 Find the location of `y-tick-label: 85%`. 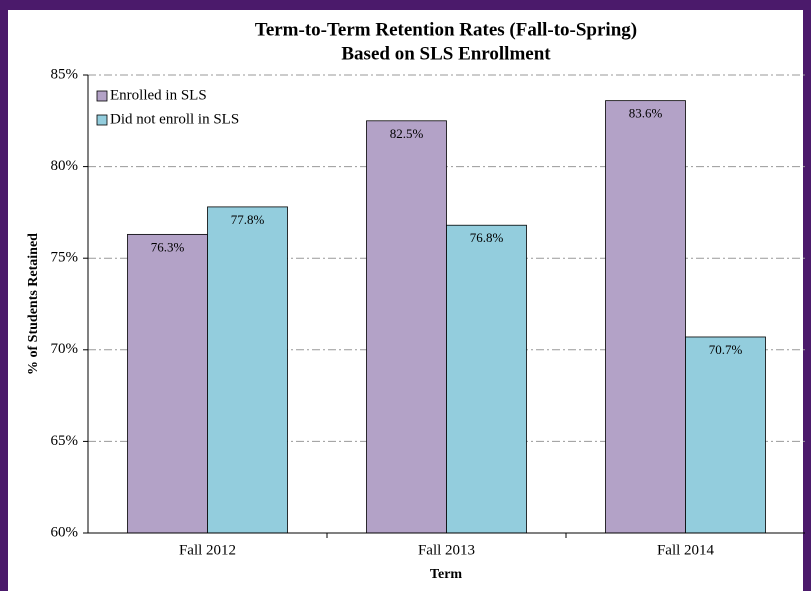

y-tick-label: 85% is located at coordinates (65, 74).